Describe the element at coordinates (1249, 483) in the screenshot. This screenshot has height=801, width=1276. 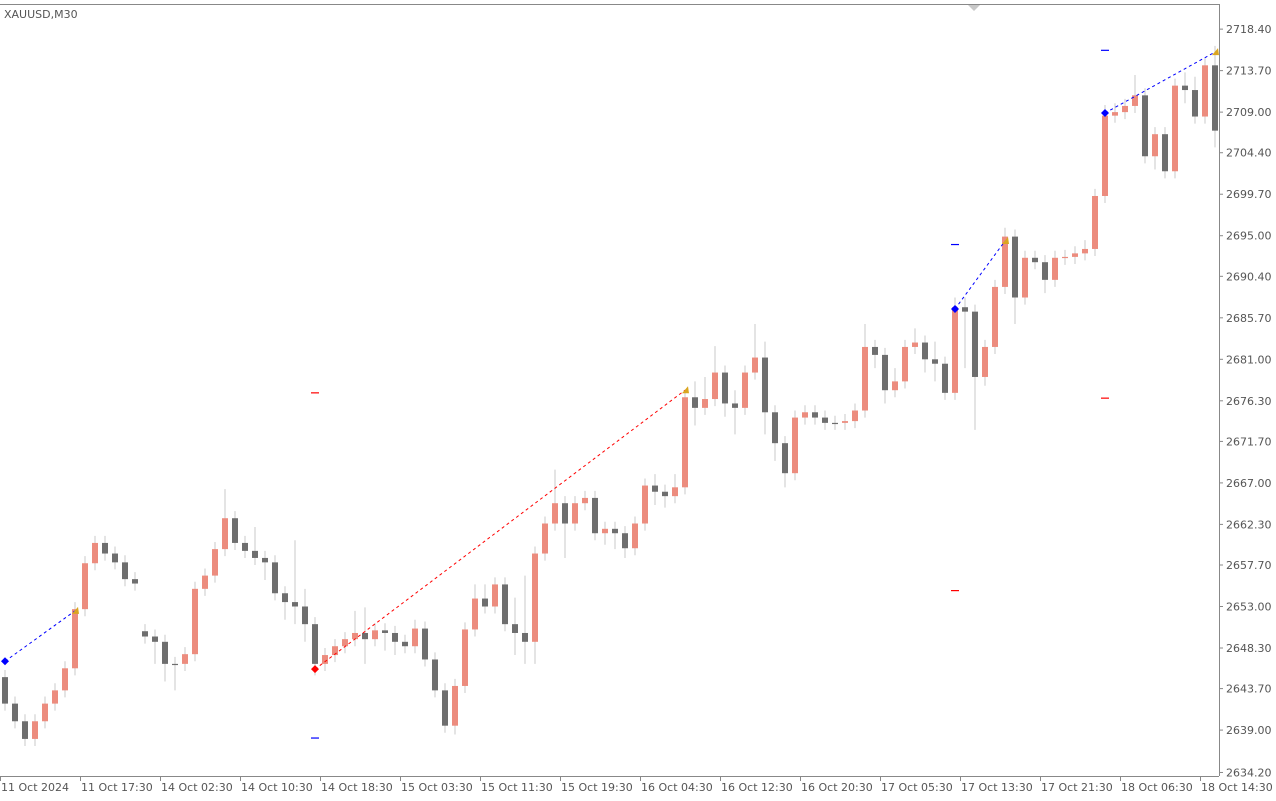
I see `y-tick-label: 2667.00` at that location.